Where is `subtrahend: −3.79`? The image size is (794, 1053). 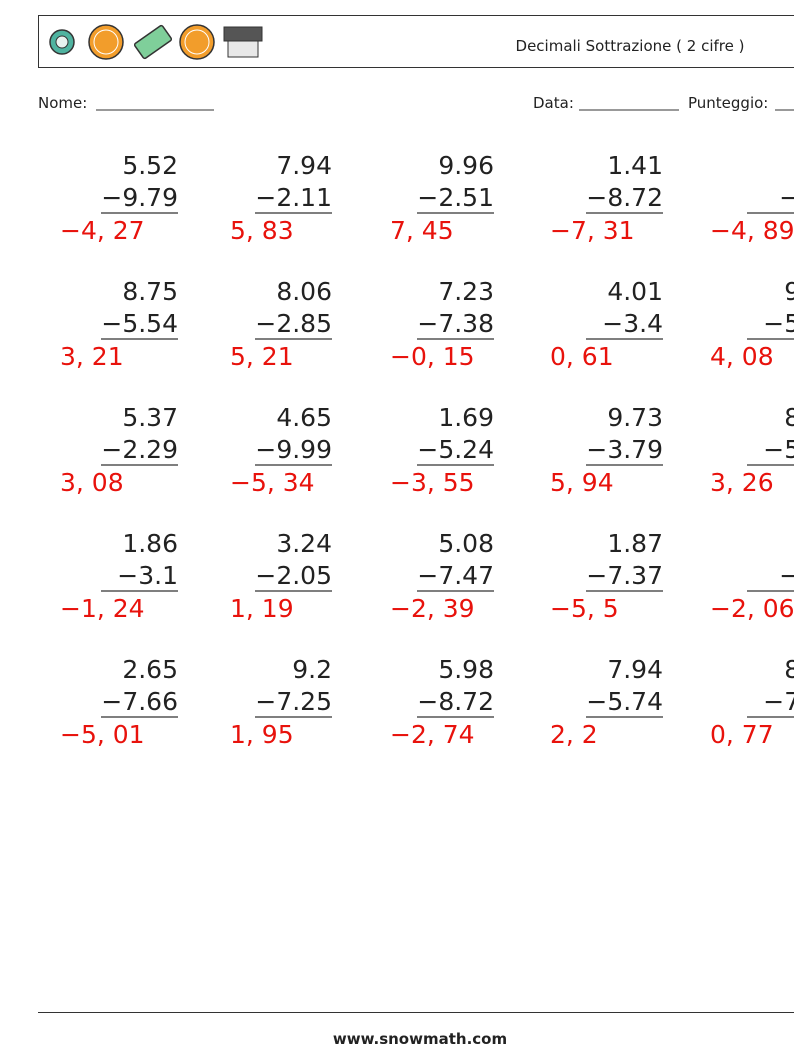
subtrahend: −3.79 is located at coordinates (624, 449).